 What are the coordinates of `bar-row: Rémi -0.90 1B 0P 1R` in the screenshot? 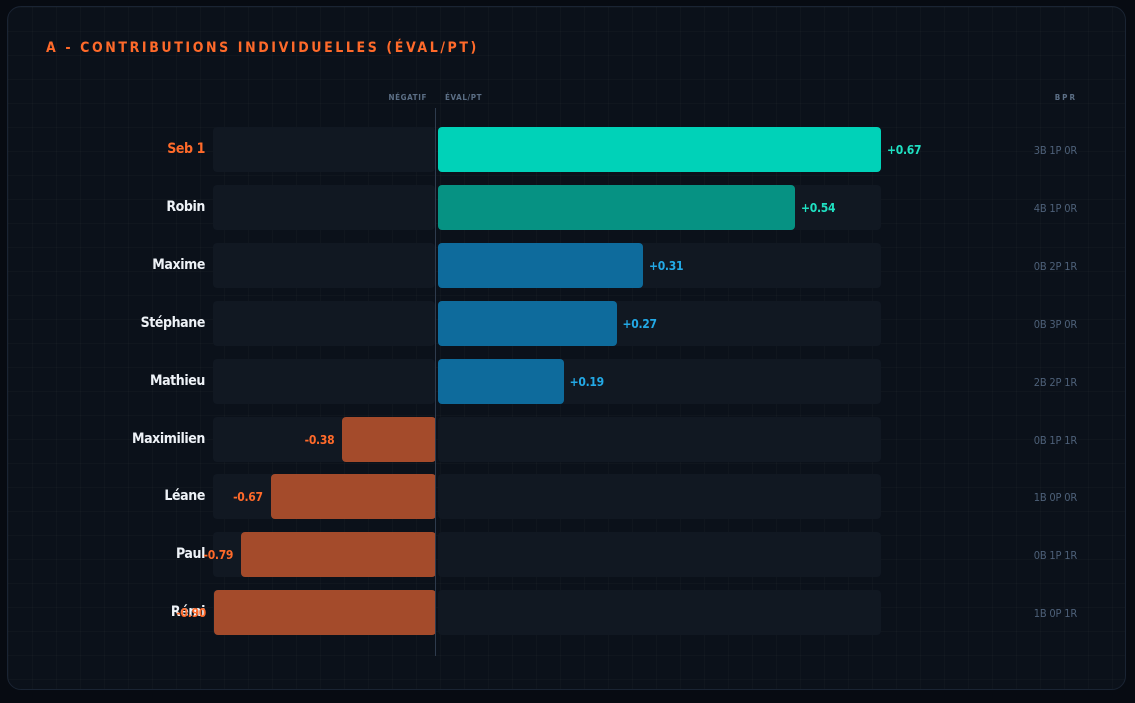 It's located at (567, 613).